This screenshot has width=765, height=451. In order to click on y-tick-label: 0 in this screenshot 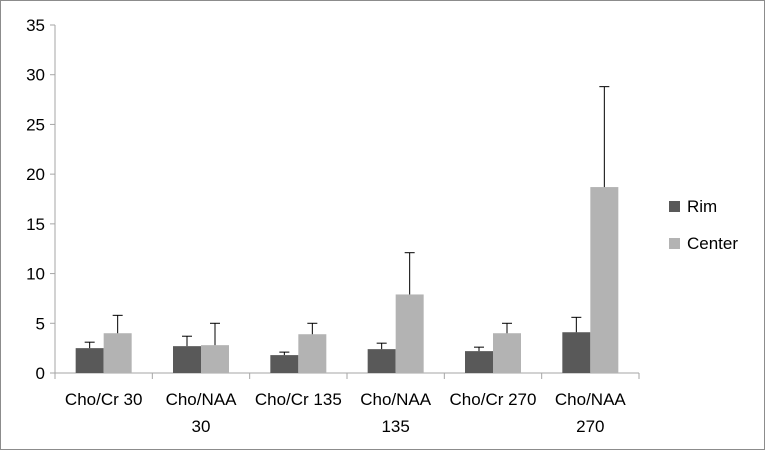, I will do `click(40, 373)`.